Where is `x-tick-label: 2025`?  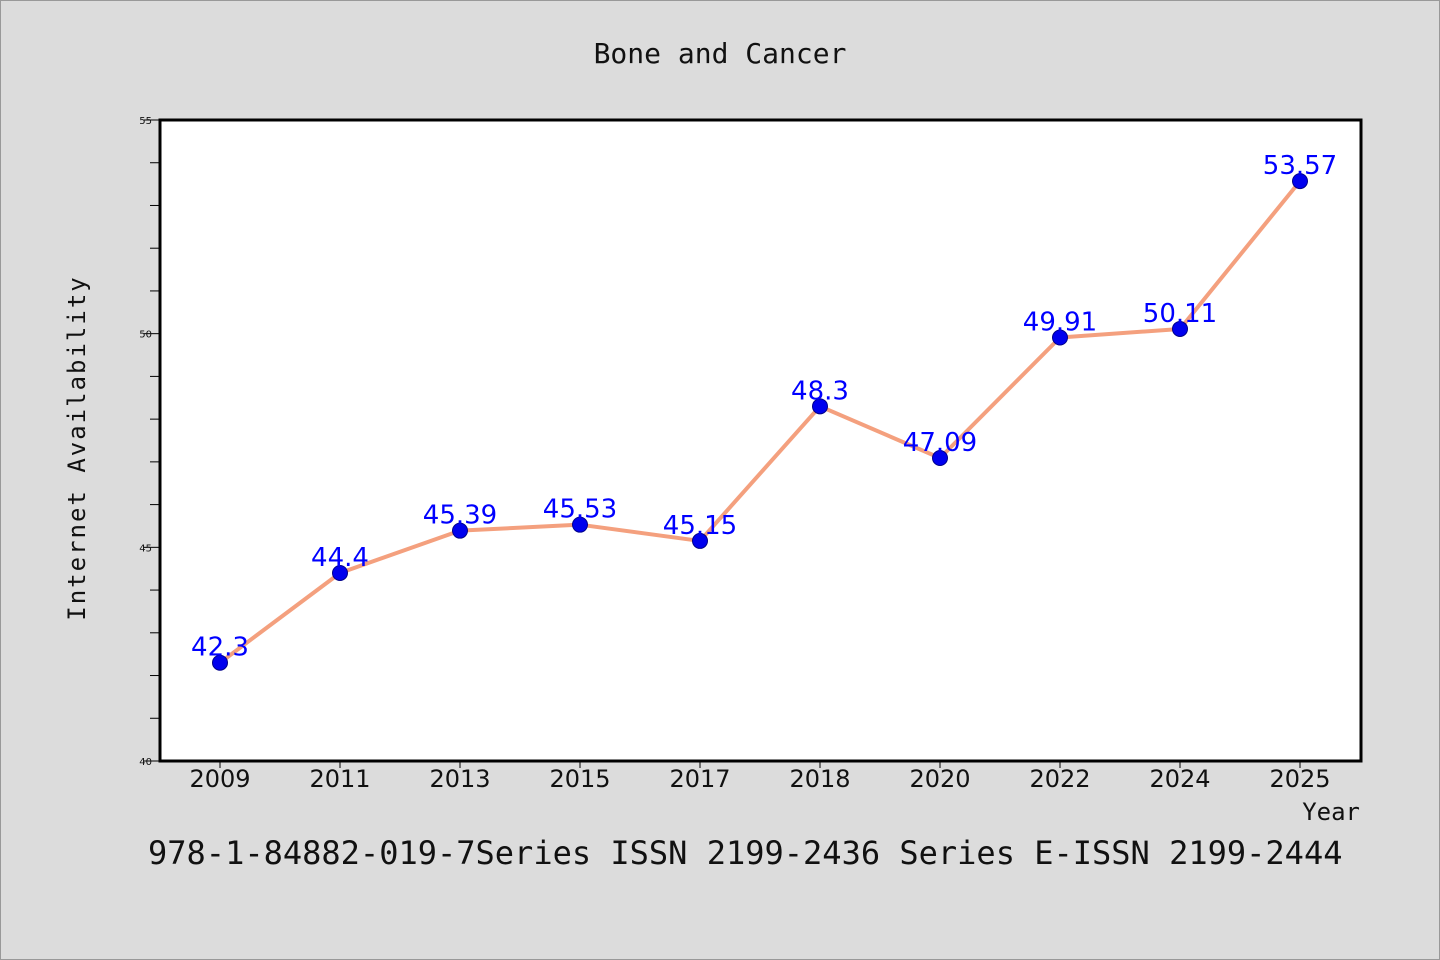
x-tick-label: 2025 is located at coordinates (1299, 779).